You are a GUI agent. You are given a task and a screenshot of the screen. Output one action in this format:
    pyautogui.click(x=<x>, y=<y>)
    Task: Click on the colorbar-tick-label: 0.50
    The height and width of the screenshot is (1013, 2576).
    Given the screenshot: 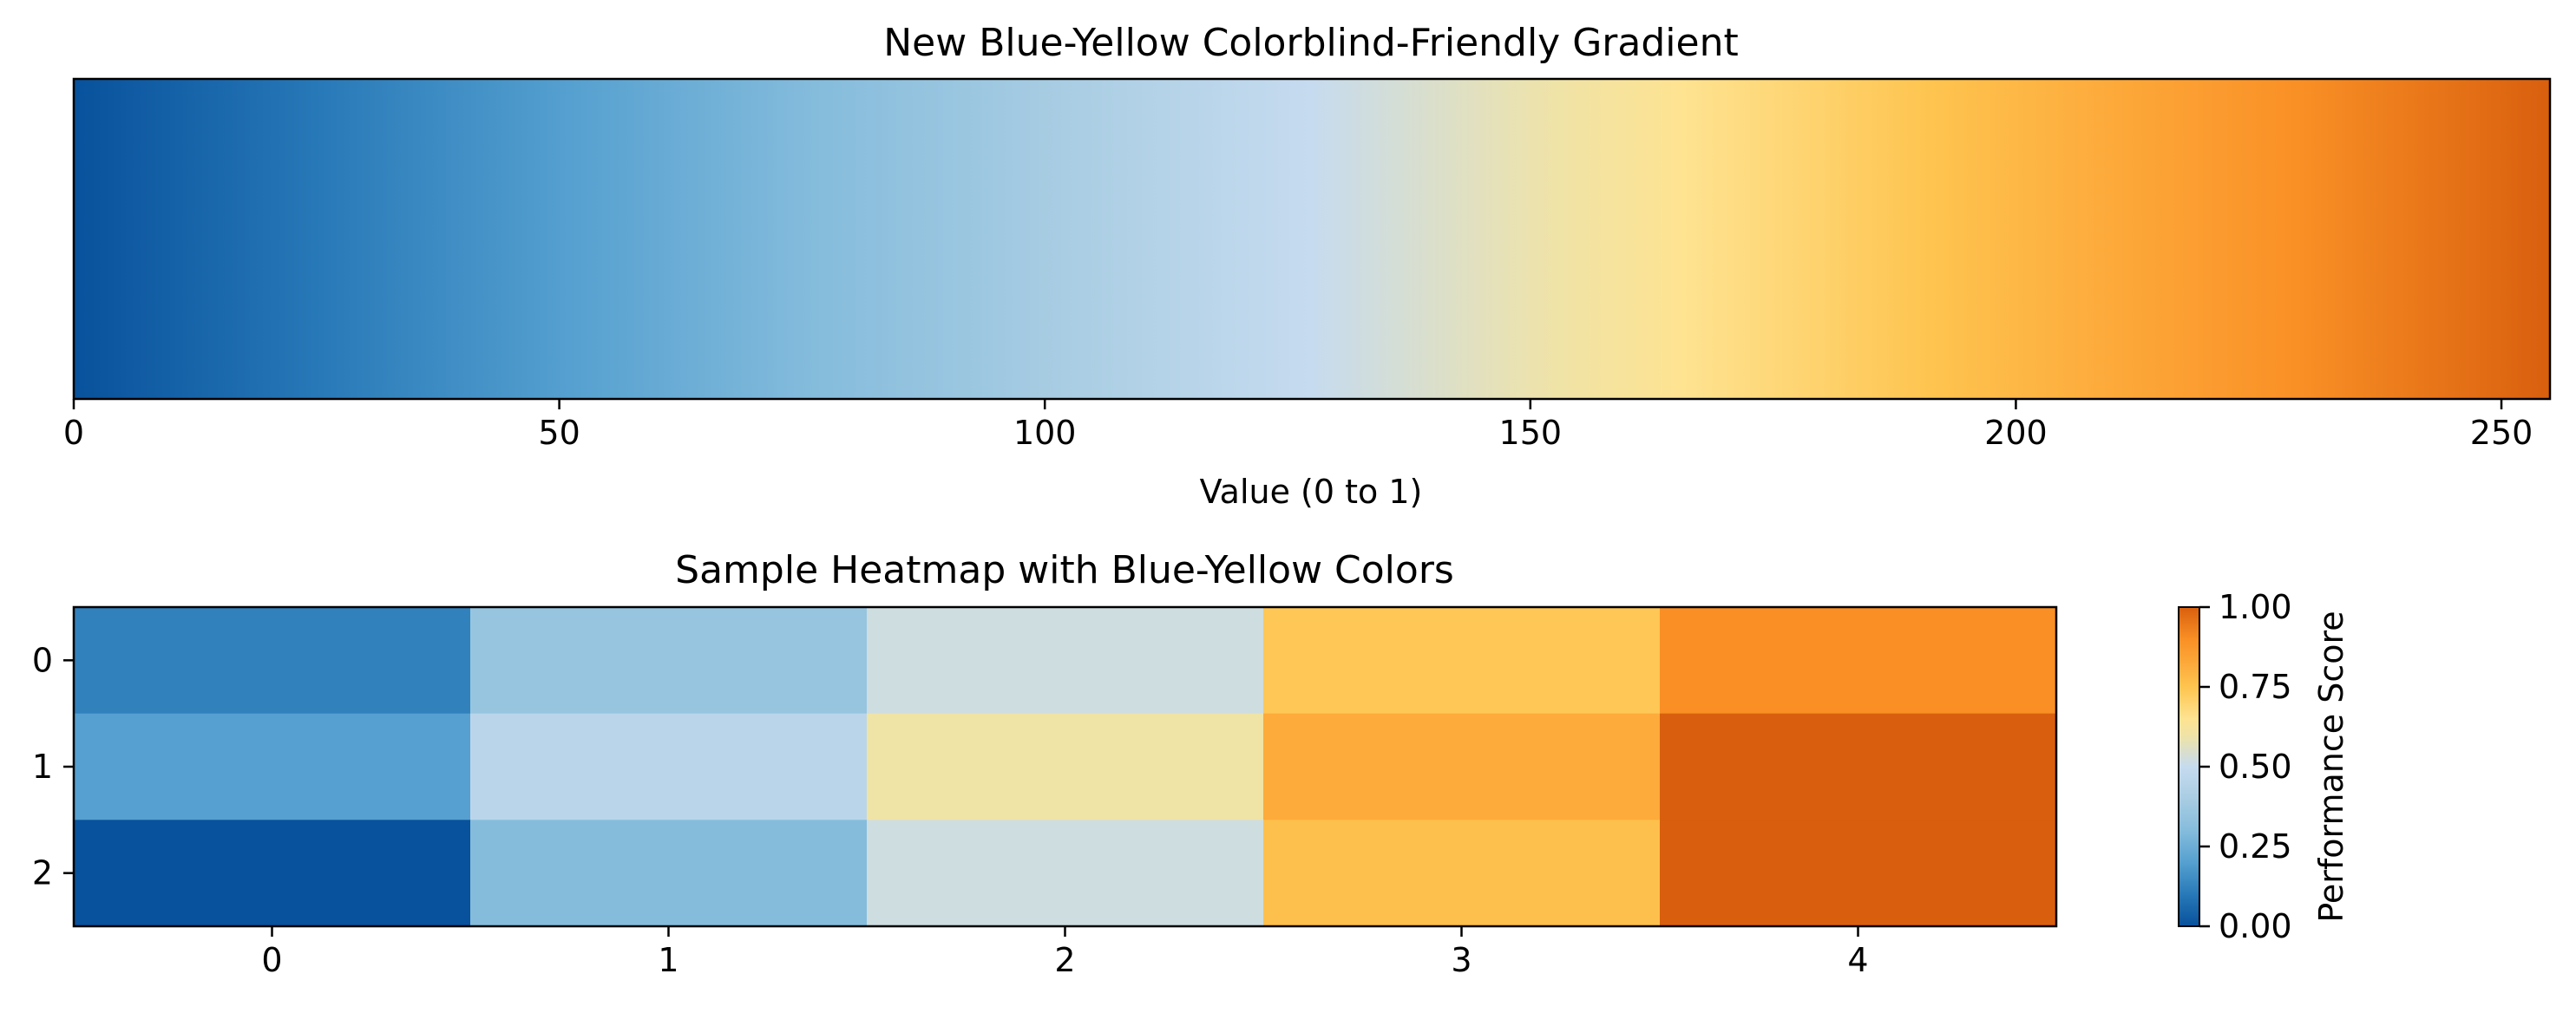 What is the action you would take?
    pyautogui.click(x=2255, y=767)
    